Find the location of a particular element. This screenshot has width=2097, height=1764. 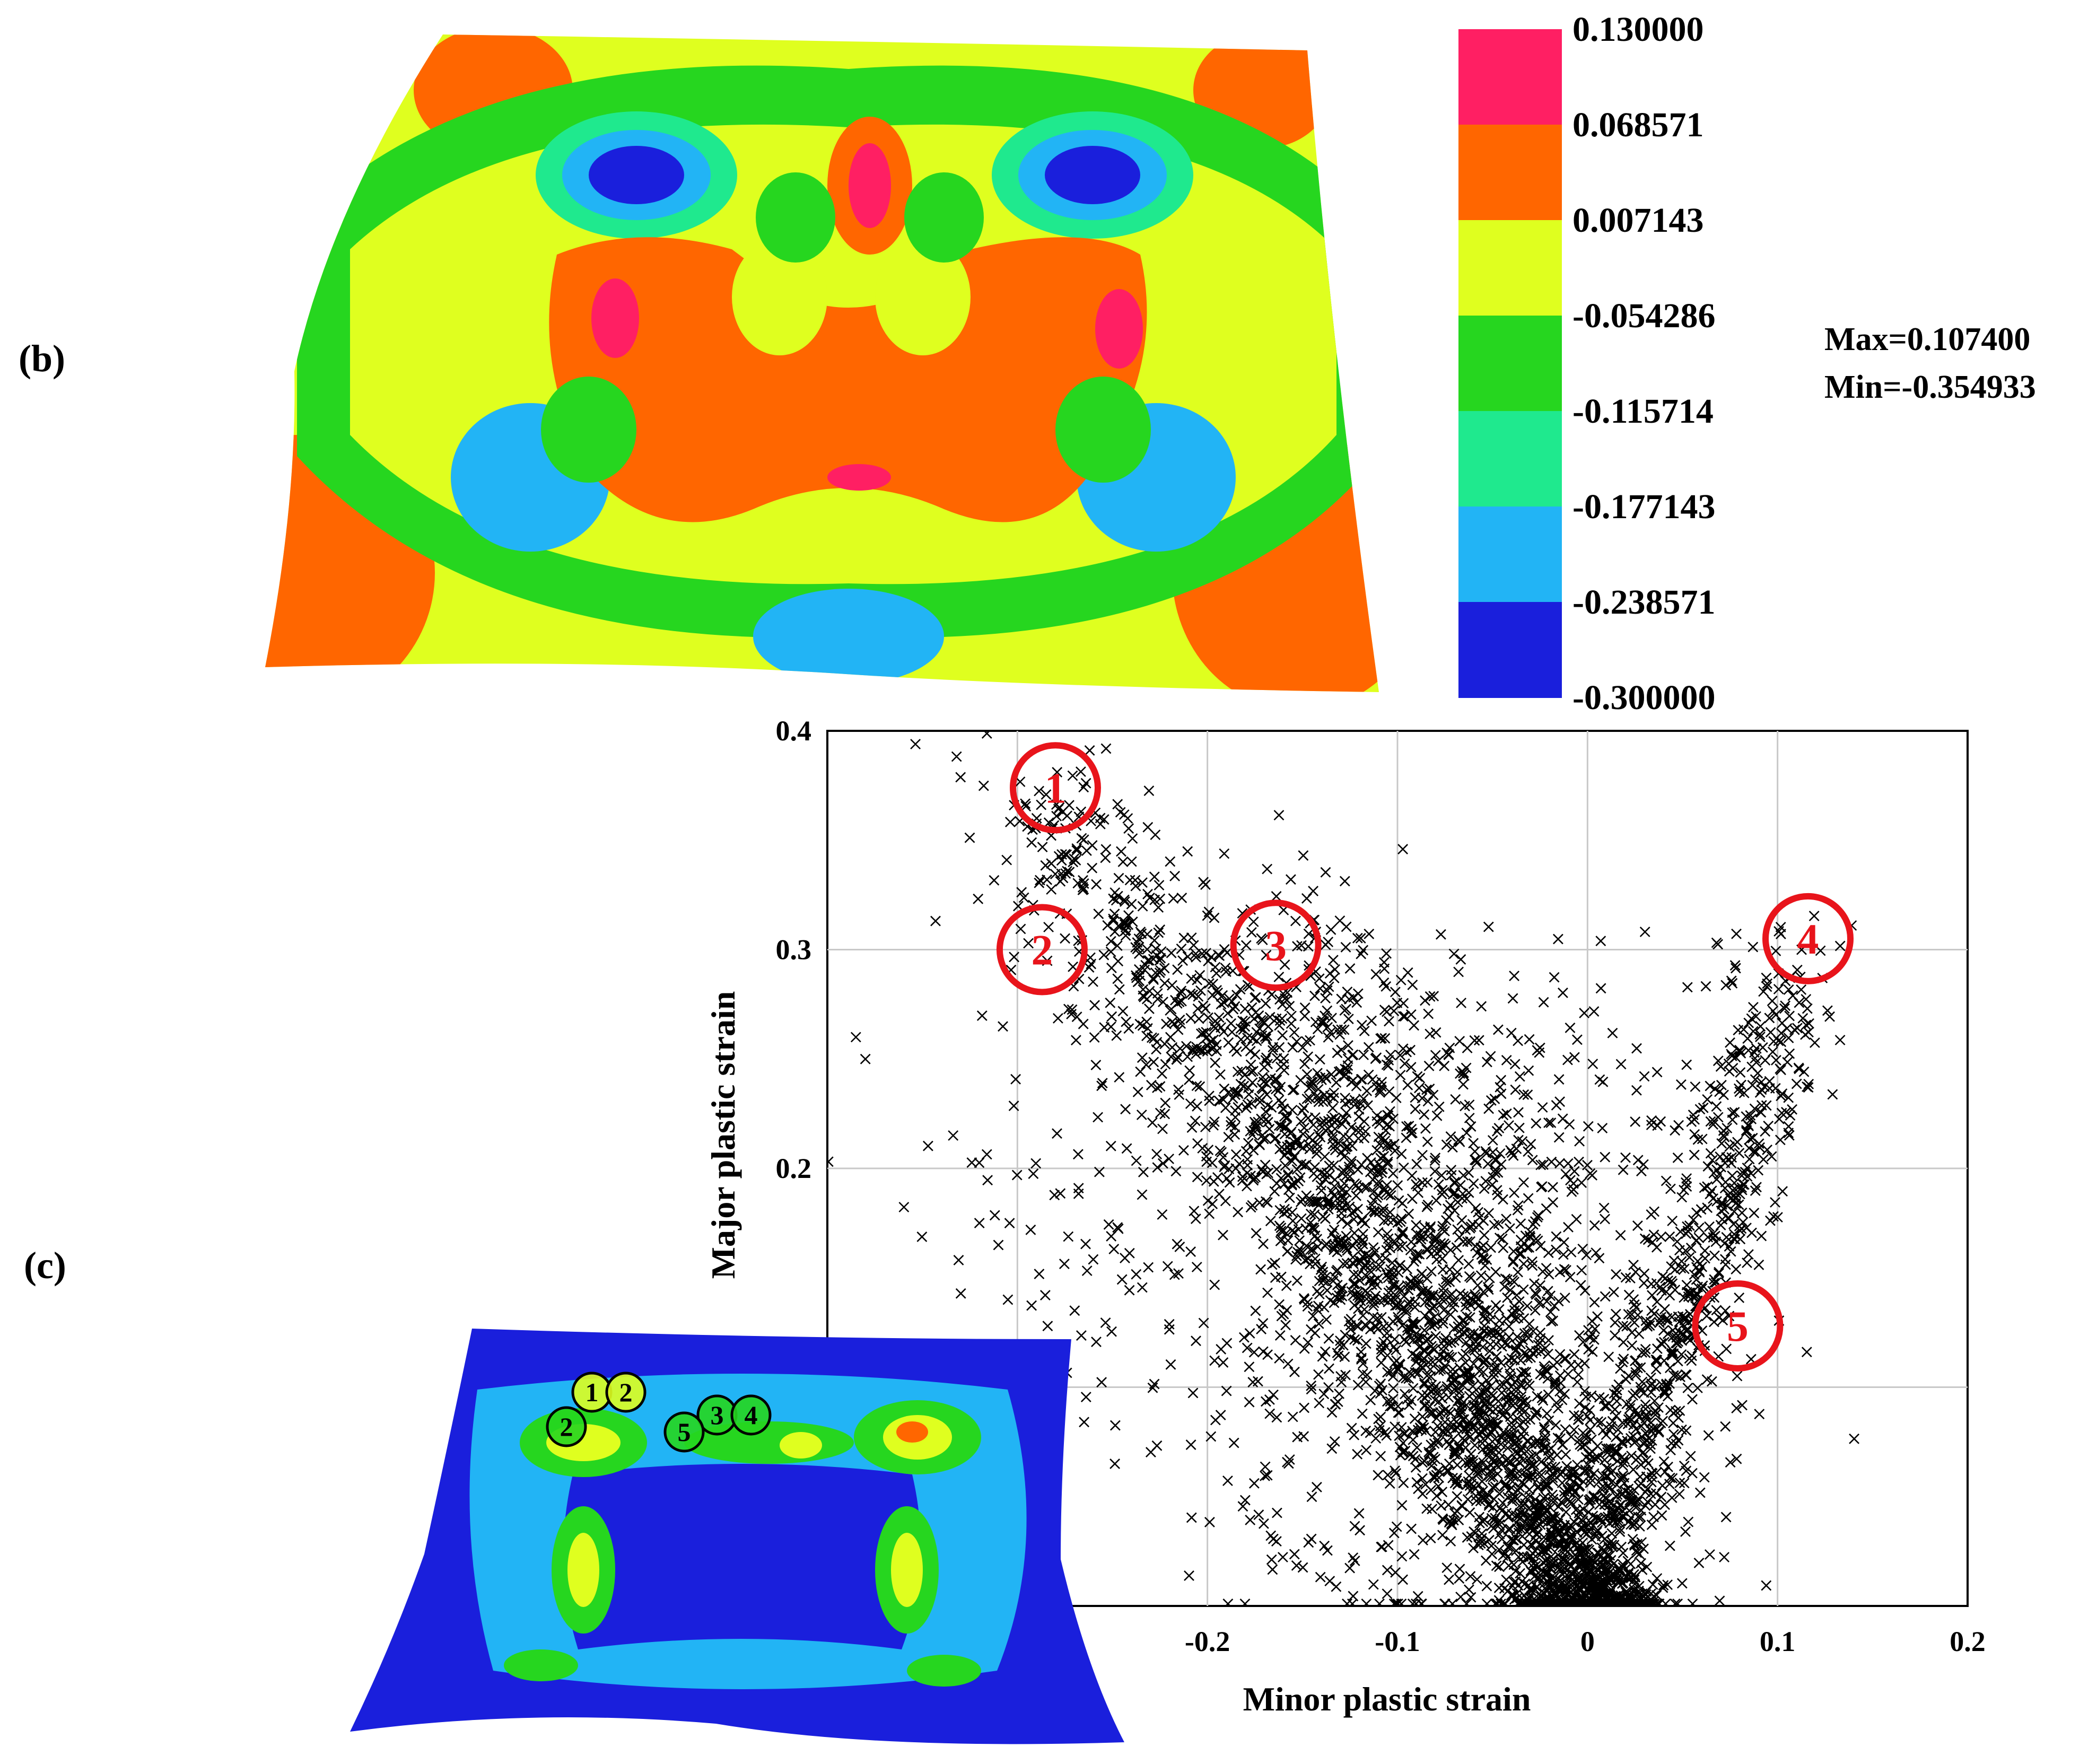

annotation-label: 5 is located at coordinates (1738, 1326).